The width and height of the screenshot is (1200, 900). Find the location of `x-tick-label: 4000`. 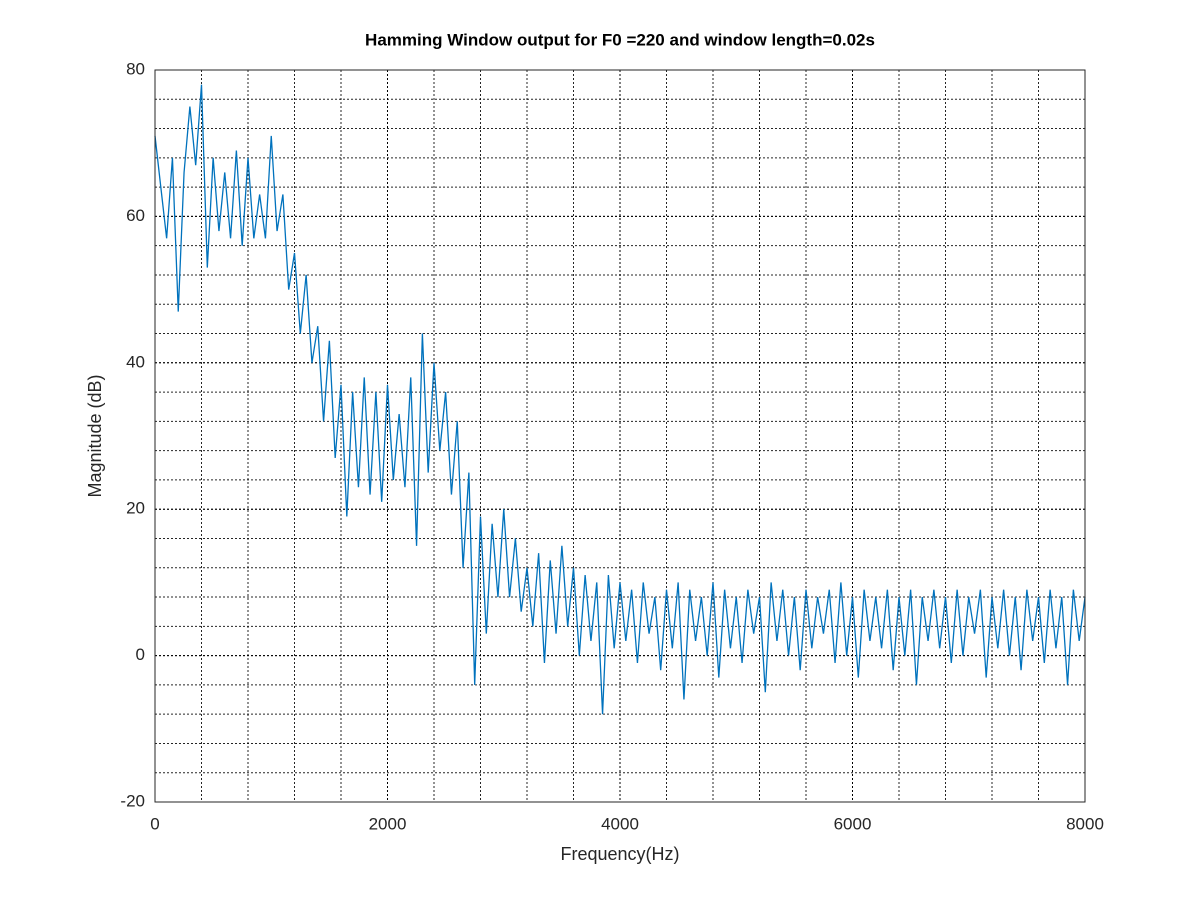

x-tick-label: 4000 is located at coordinates (620, 823).